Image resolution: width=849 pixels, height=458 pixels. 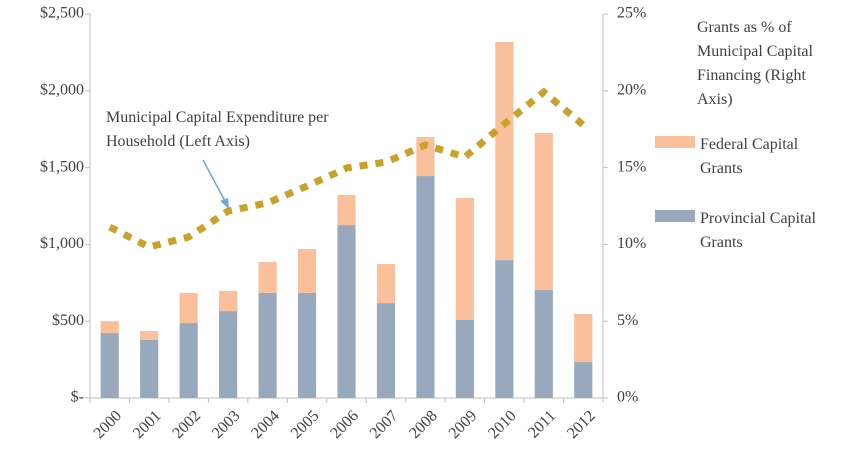 I want to click on x-tick-label: 2001, so click(x=147, y=424).